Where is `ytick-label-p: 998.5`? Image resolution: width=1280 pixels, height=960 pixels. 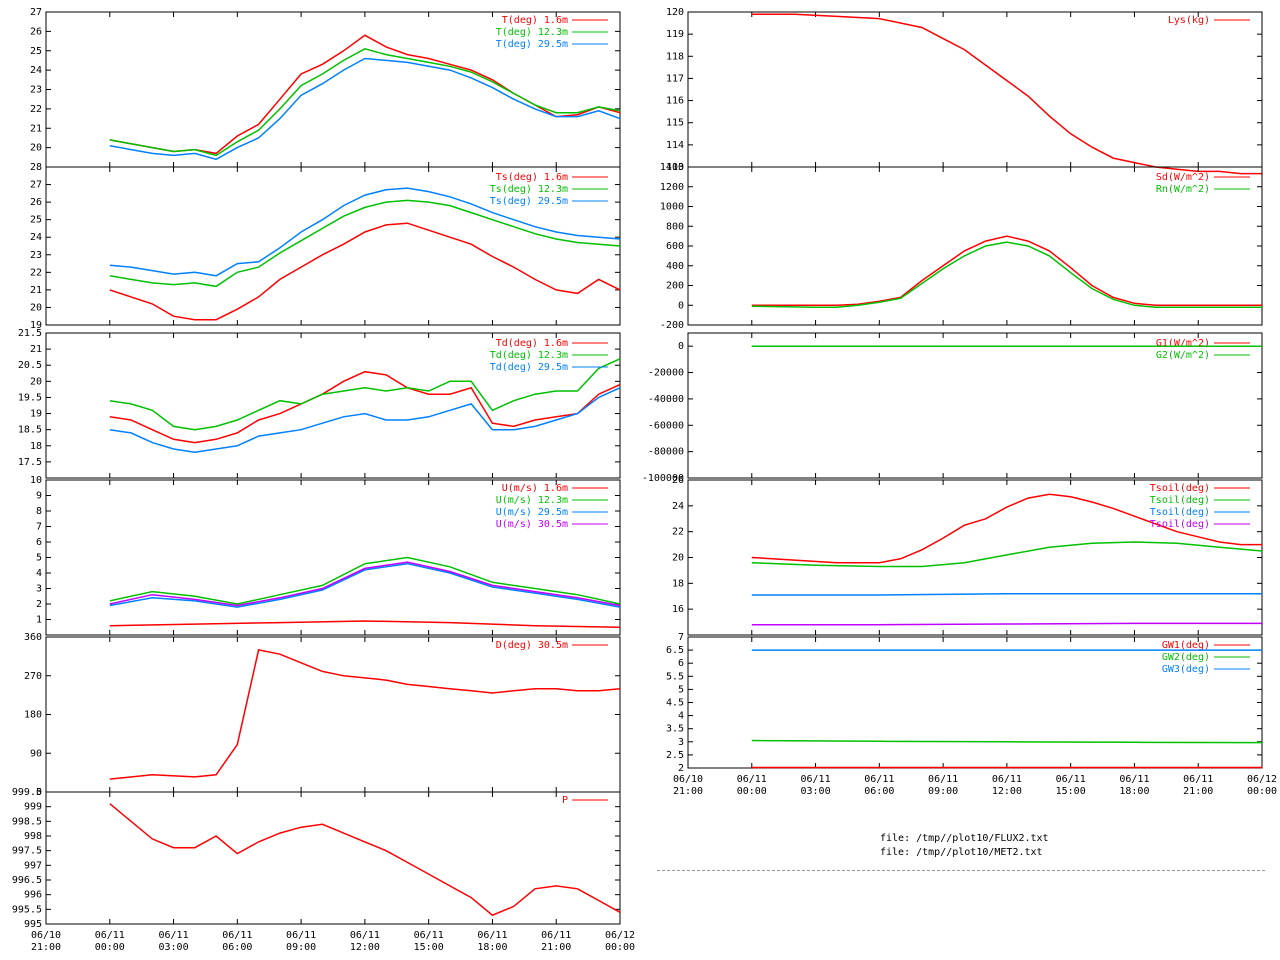 ytick-label-p: 998.5 is located at coordinates (27, 821).